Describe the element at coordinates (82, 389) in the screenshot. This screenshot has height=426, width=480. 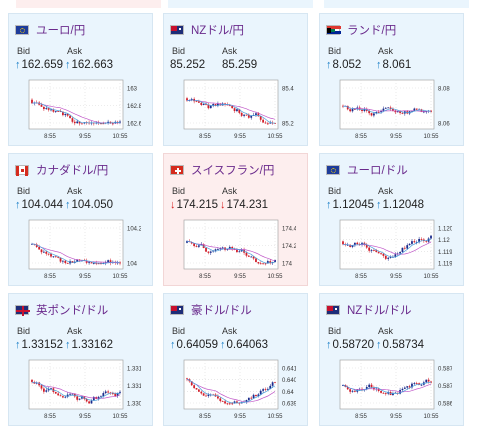
I see `intraday-chart: 1.3315 1.331 1.3305 8:55 9:55 10:55` at that location.